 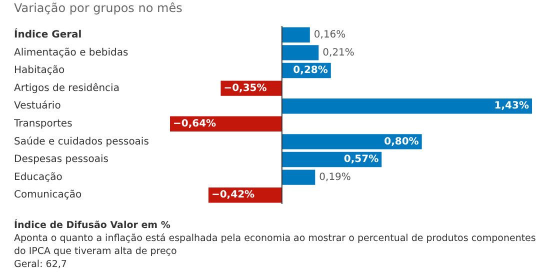 I want to click on y-tick-label: Habitação, so click(x=39, y=70).